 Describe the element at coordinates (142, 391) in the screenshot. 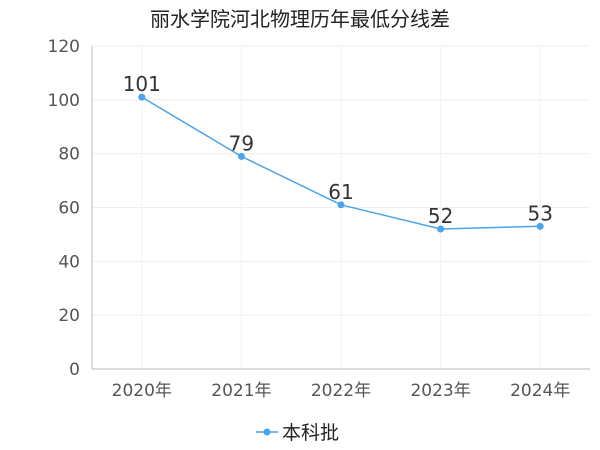

I see `x-tick-label: 2020年` at that location.